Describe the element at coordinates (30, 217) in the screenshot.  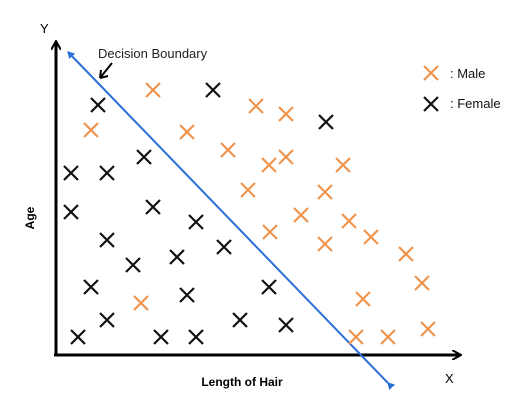
I see `y-axis-title: Age` at that location.